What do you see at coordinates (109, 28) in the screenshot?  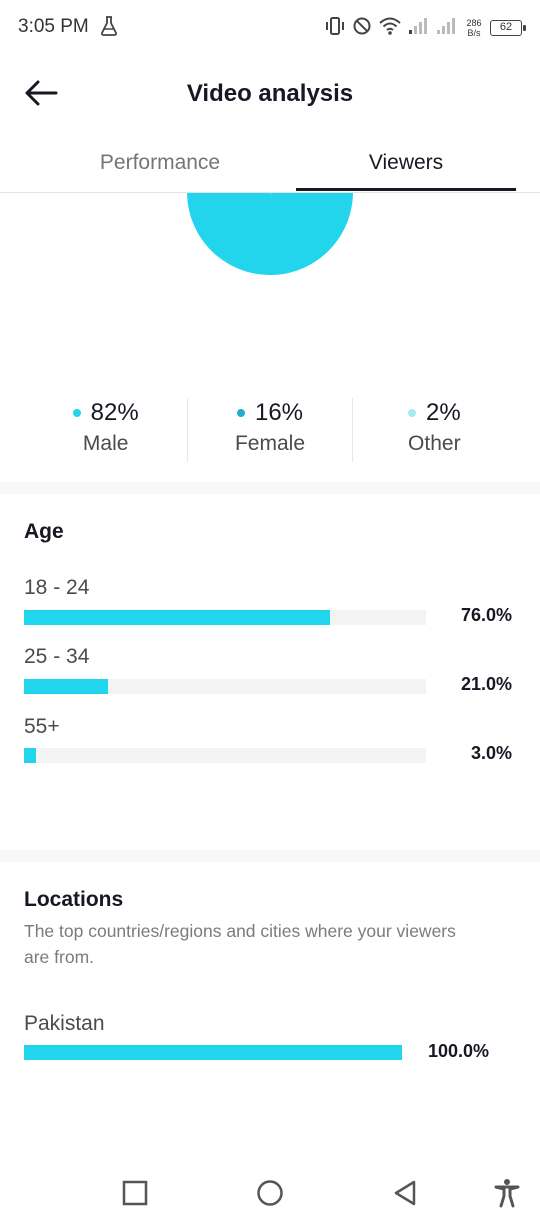 I see `flask-icon` at bounding box center [109, 28].